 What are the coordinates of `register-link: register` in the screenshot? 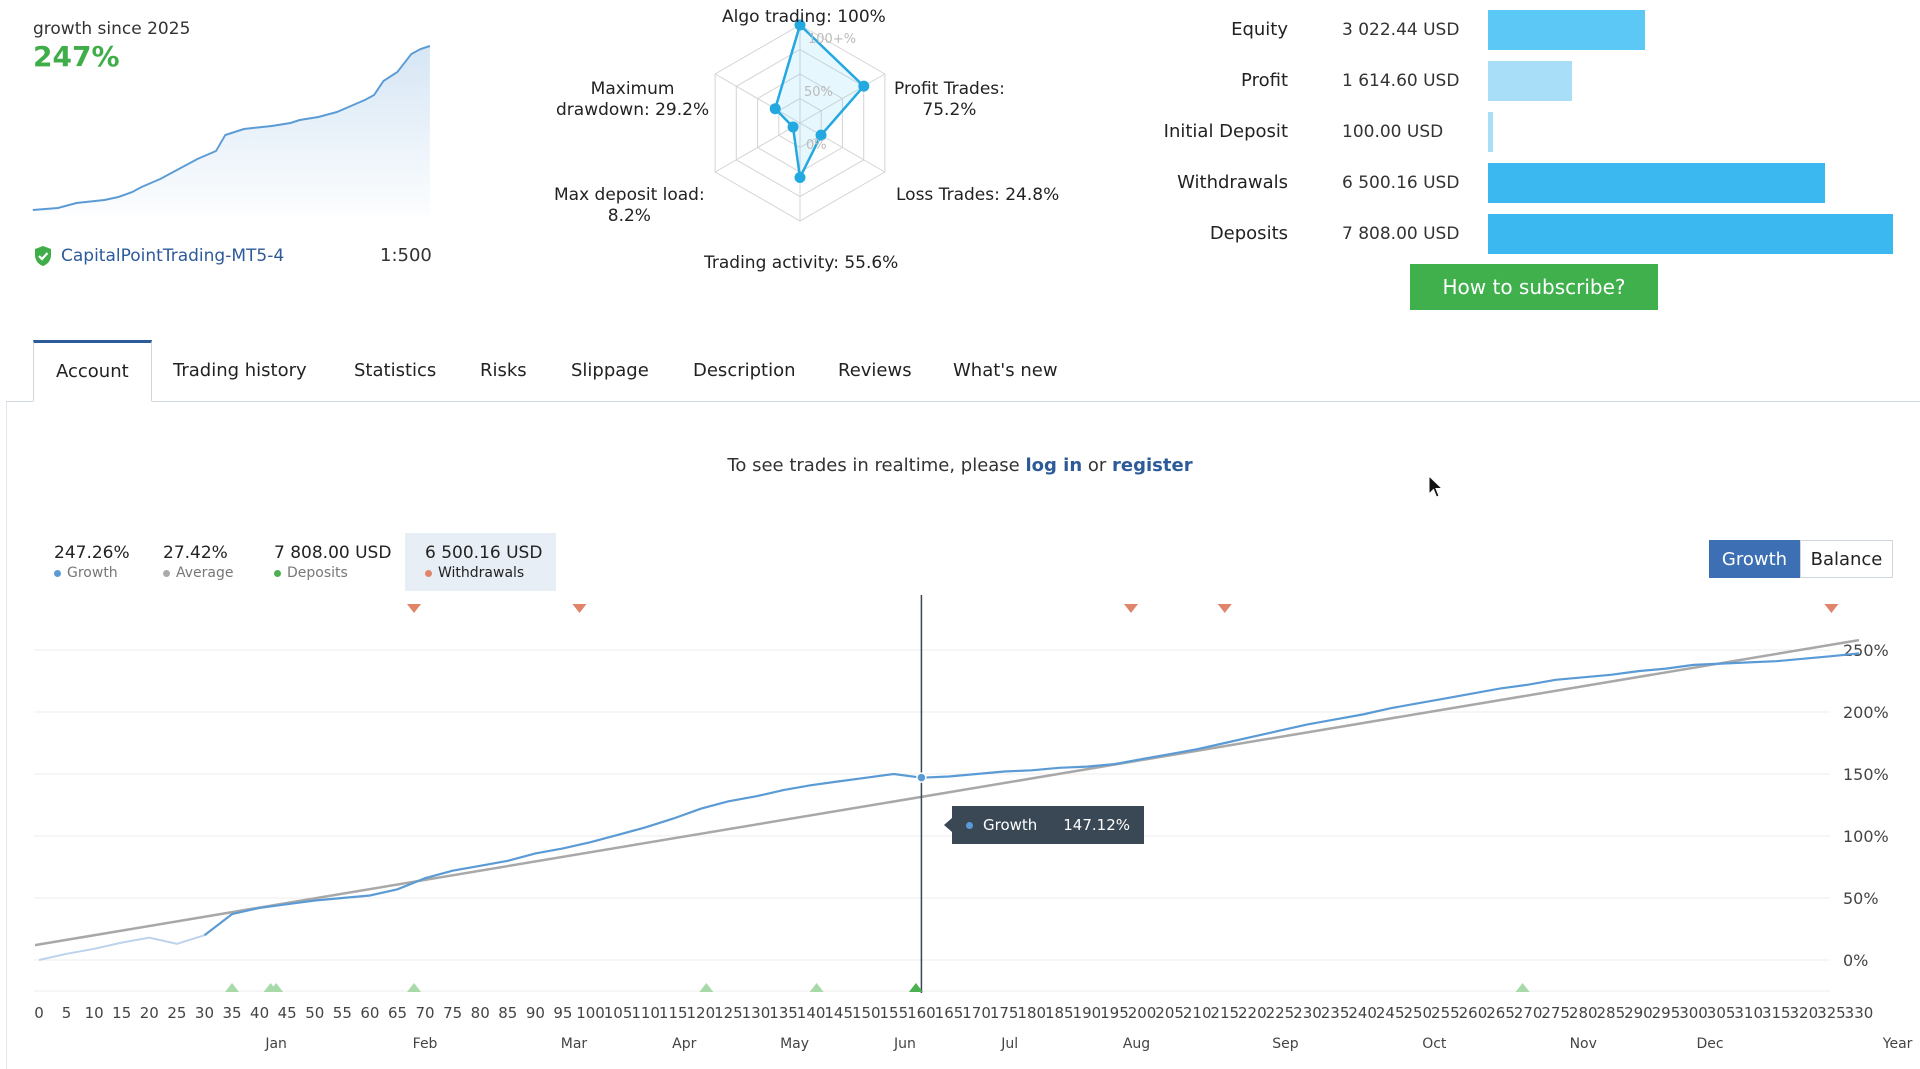 It's located at (1152, 465).